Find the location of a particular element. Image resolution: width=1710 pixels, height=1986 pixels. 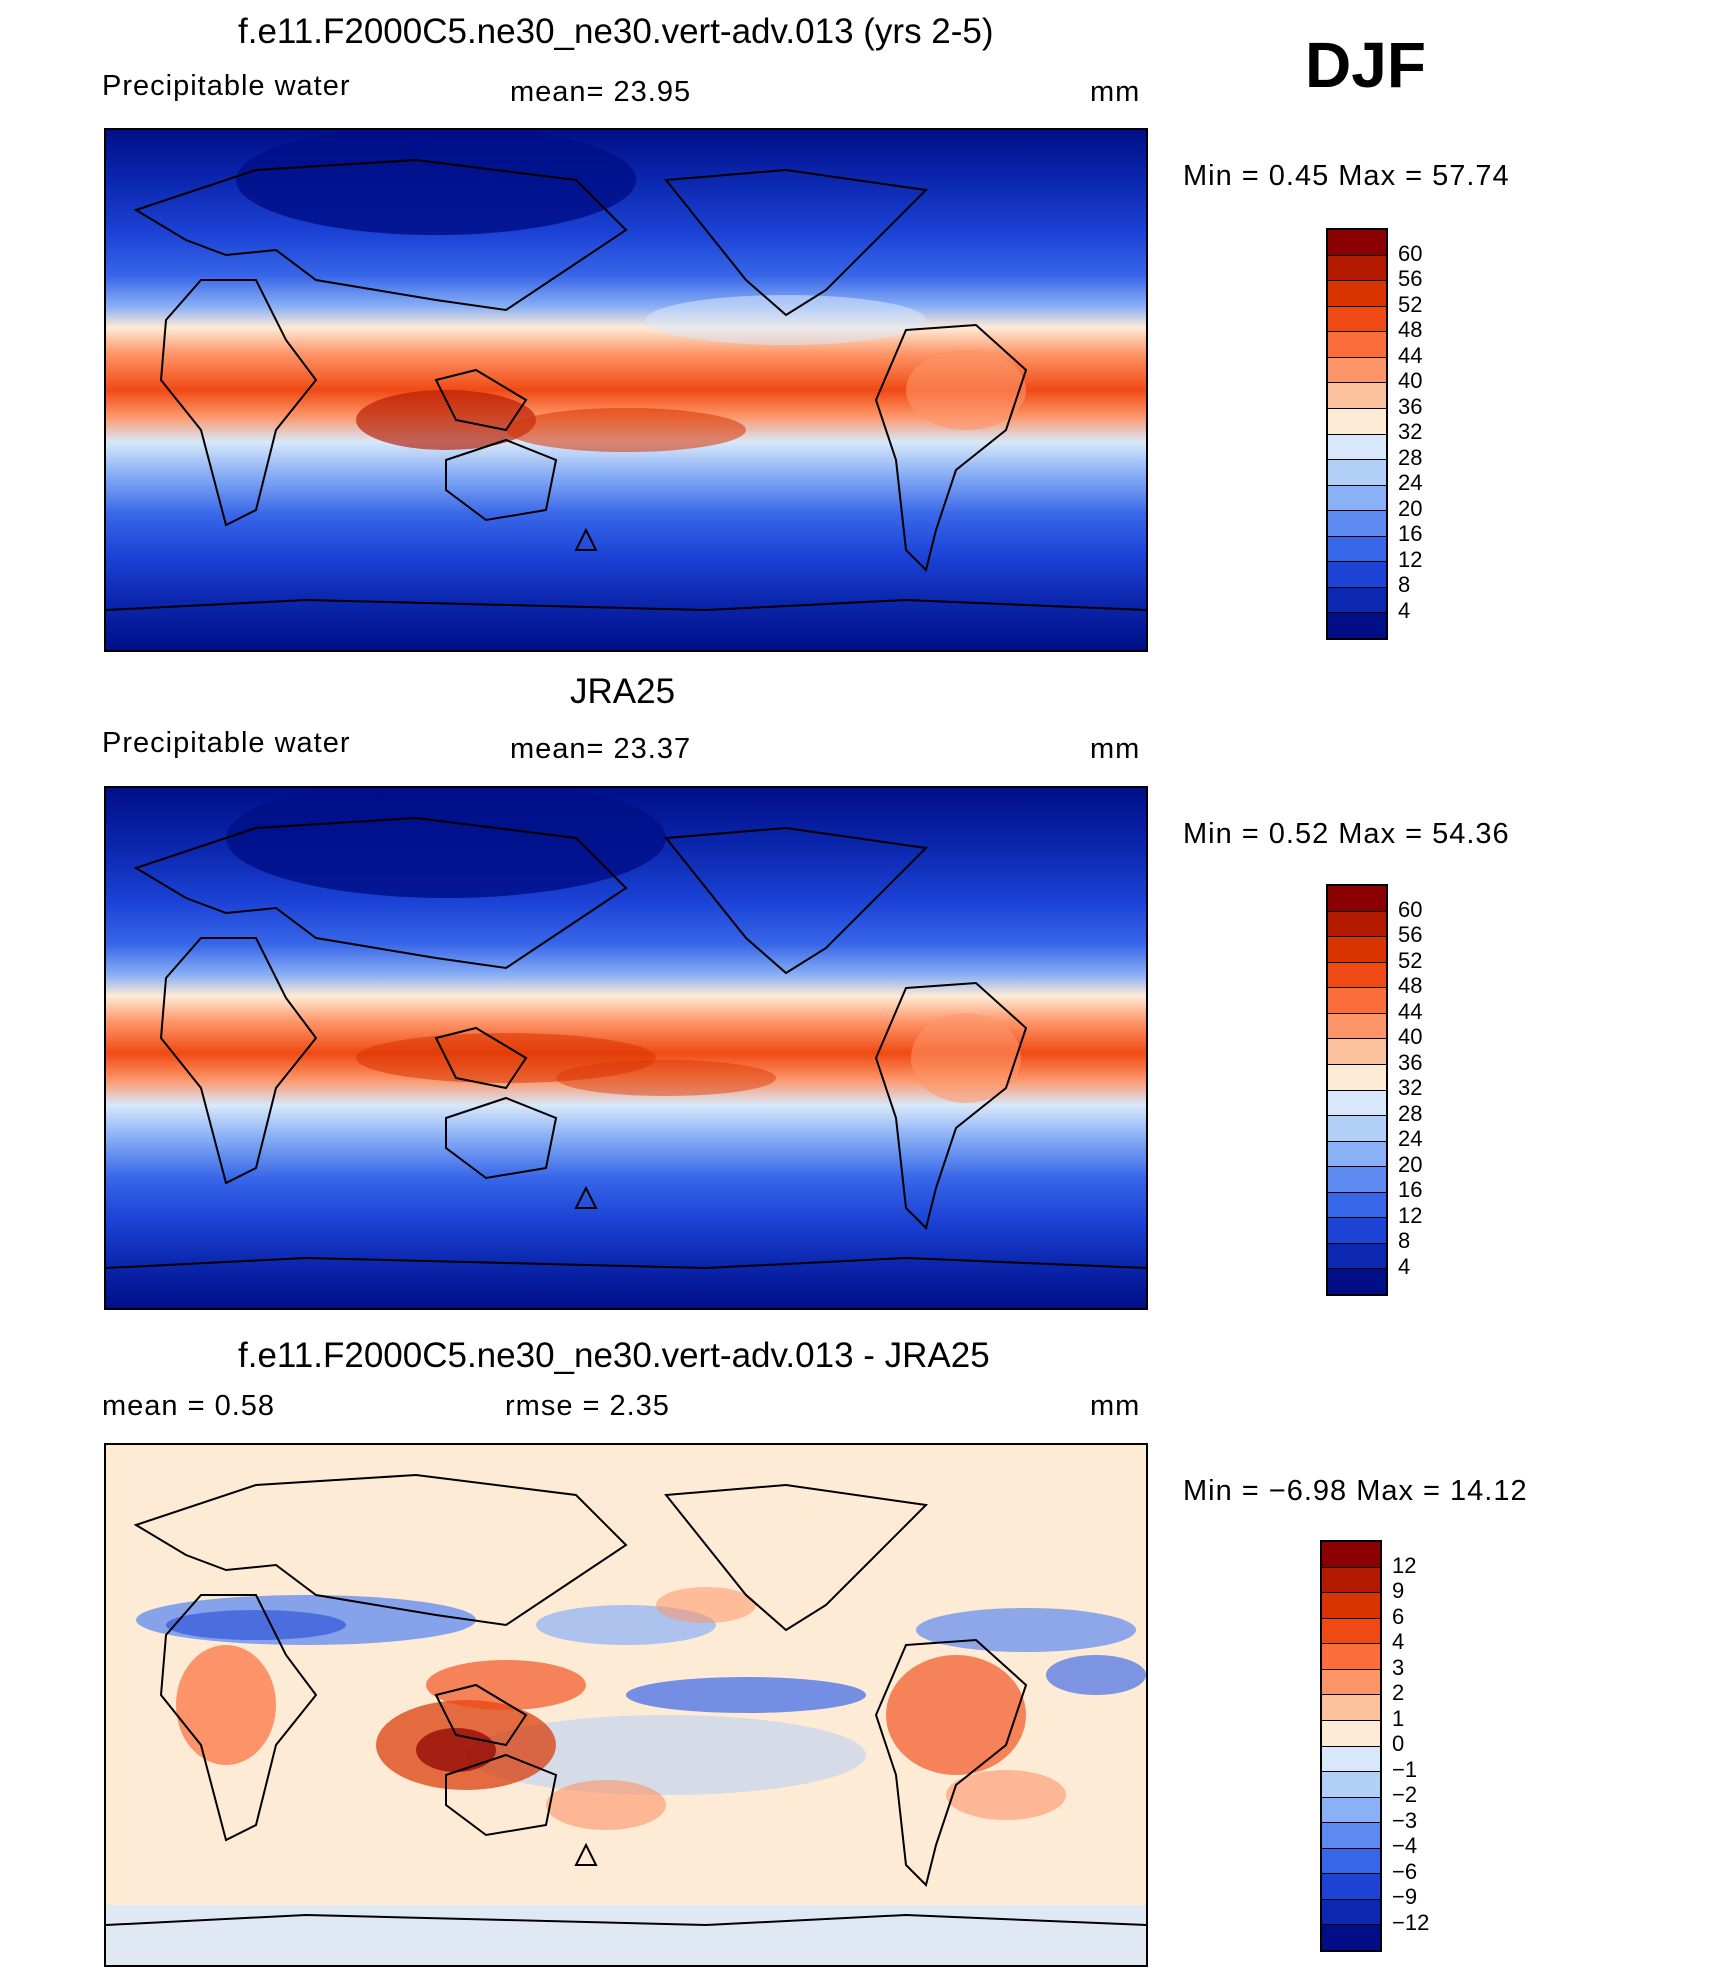

panel1-colorbar-label: 28 is located at coordinates (1410, 457).